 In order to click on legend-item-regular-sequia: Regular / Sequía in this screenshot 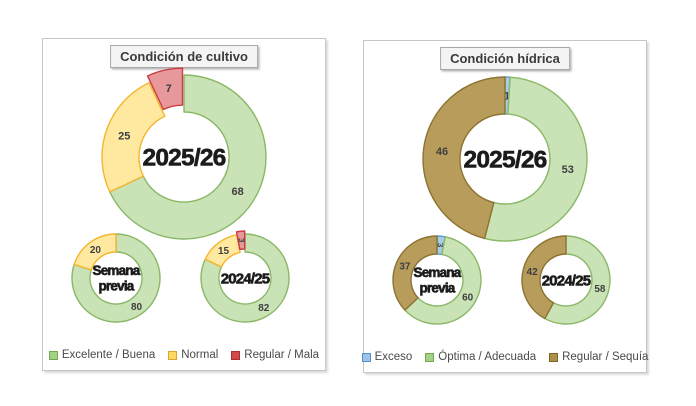, I will do `click(598, 357)`.